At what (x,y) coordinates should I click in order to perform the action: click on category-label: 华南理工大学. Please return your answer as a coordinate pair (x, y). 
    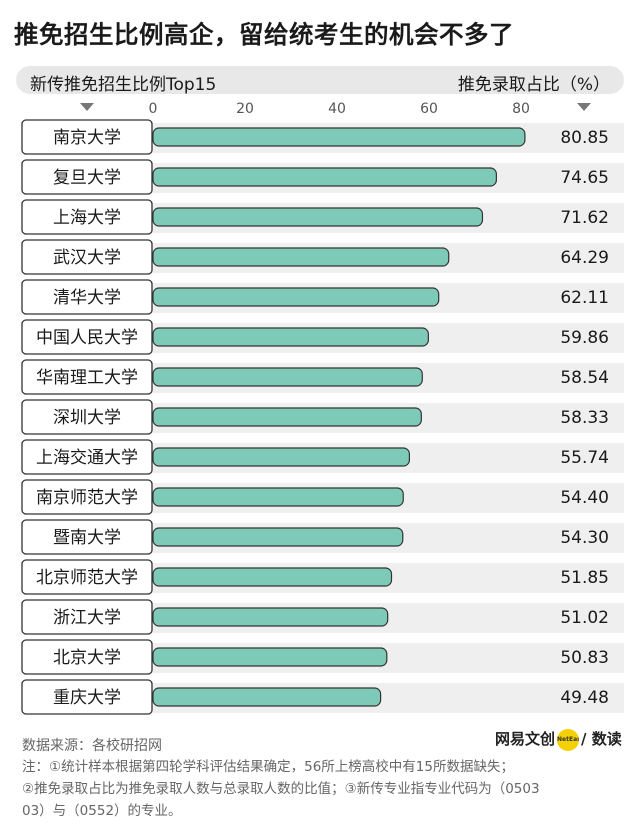
    Looking at the image, I should click on (87, 378).